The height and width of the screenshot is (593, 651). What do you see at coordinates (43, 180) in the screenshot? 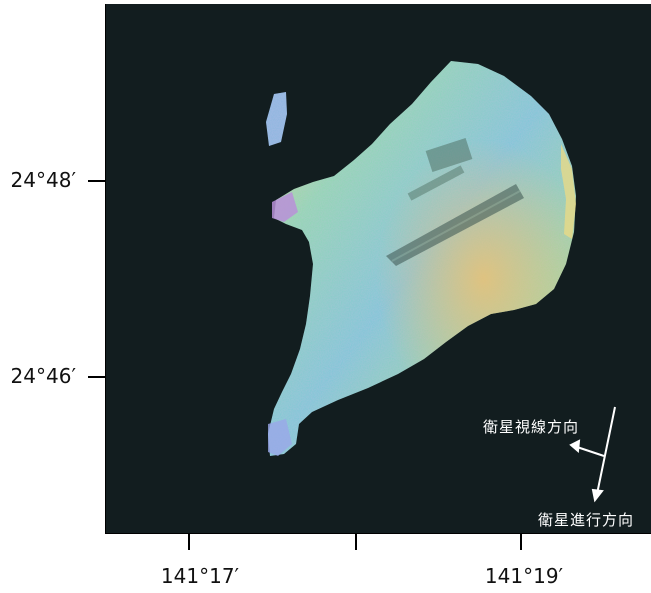
I see `y-tick-label: 24°48′` at bounding box center [43, 180].